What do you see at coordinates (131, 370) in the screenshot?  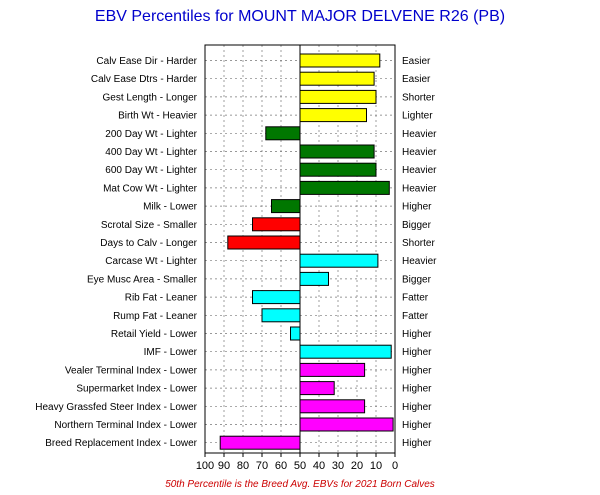 I see `category-label: Vealer Terminal Index - Lower` at bounding box center [131, 370].